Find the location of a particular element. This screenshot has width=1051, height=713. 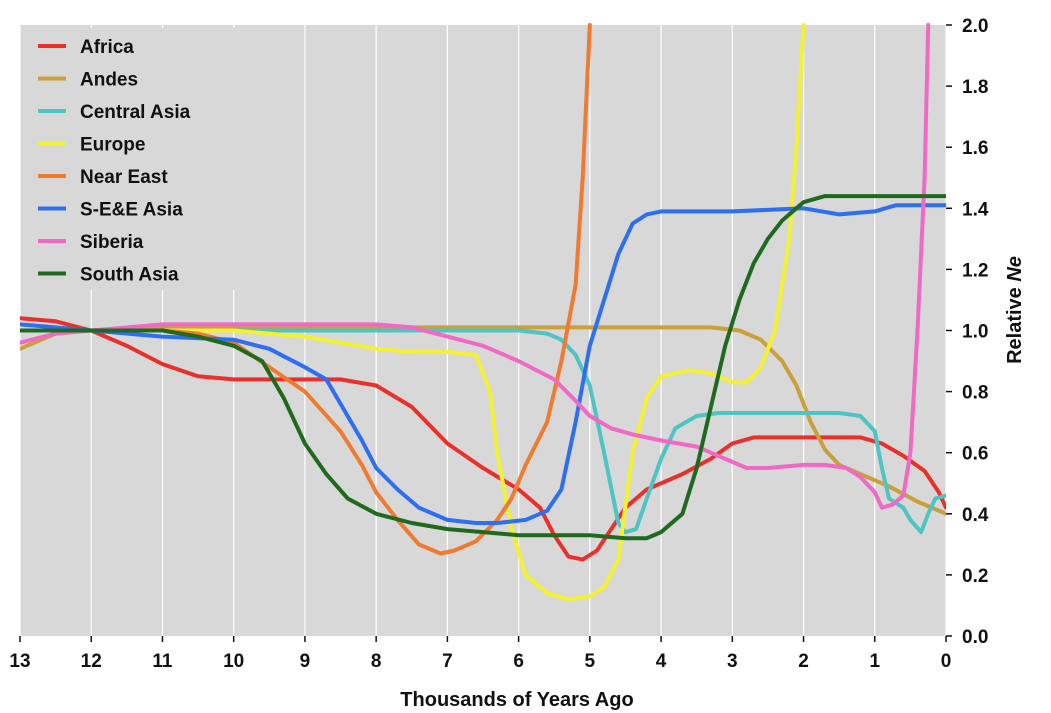

x-tick-label-10: 10 is located at coordinates (233, 661).